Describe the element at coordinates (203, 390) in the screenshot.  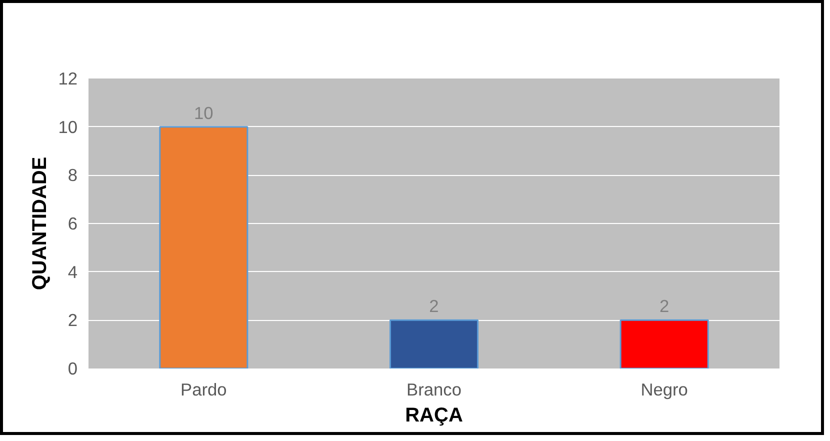
I see `x-tick-label: Pardo` at that location.